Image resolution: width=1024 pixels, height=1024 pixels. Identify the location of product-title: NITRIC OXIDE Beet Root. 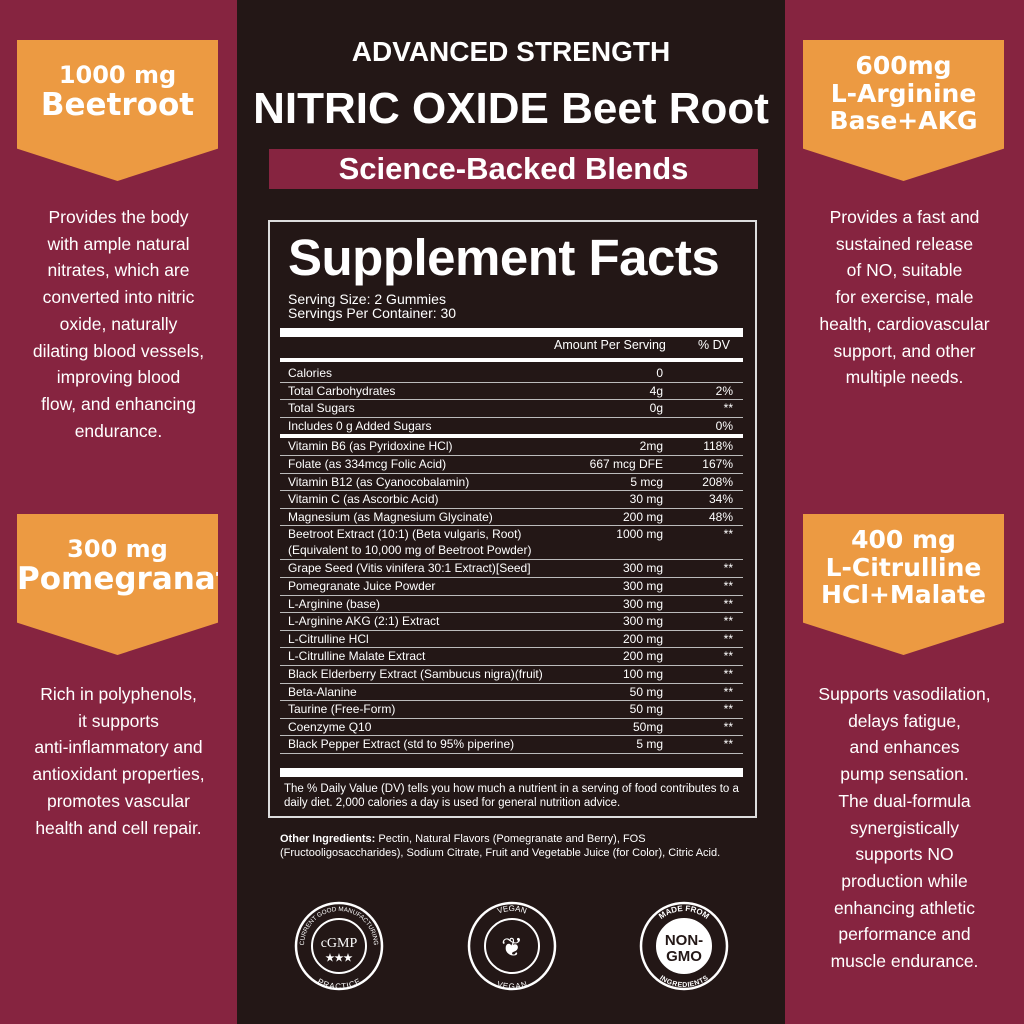
(511, 108).